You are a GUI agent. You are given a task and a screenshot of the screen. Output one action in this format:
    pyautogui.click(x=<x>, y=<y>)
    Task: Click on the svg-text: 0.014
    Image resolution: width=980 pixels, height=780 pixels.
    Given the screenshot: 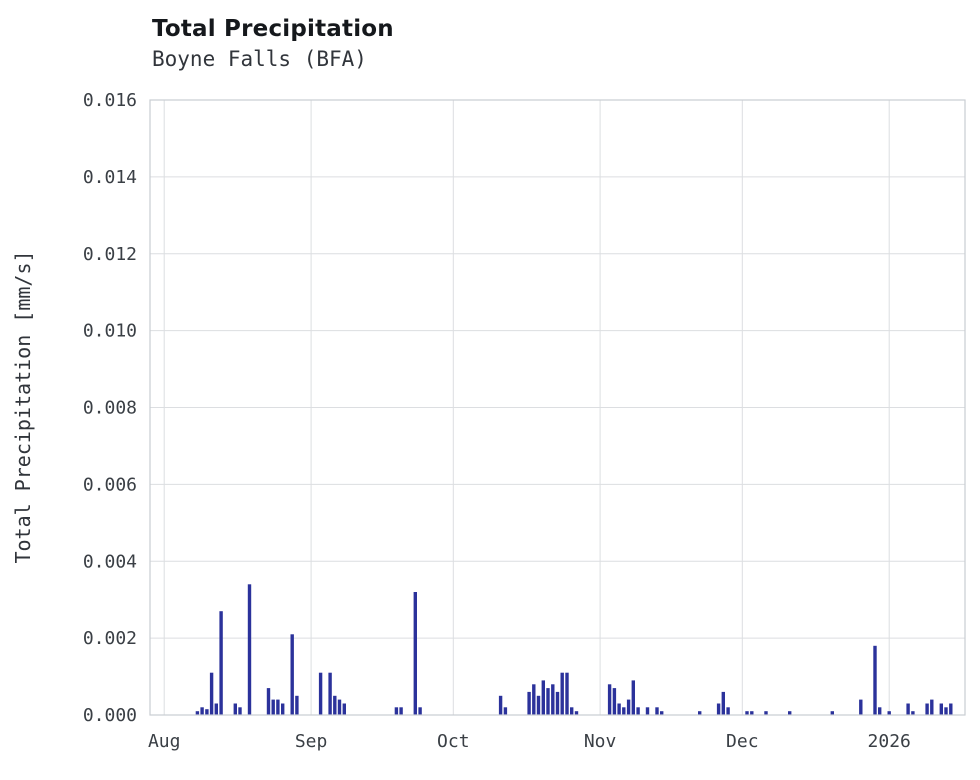 What is the action you would take?
    pyautogui.click(x=110, y=177)
    